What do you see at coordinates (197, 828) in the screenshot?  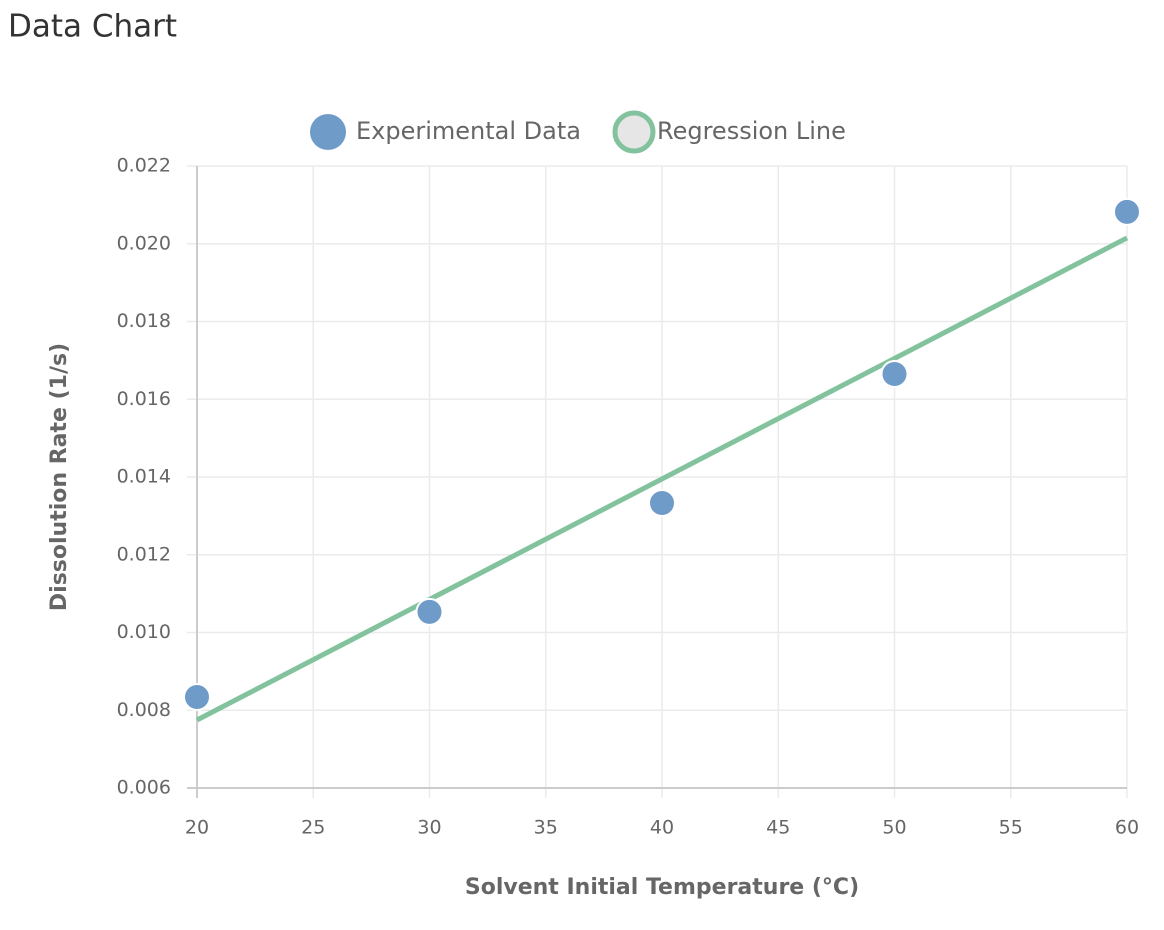 I see `x-tick-label: 20` at bounding box center [197, 828].